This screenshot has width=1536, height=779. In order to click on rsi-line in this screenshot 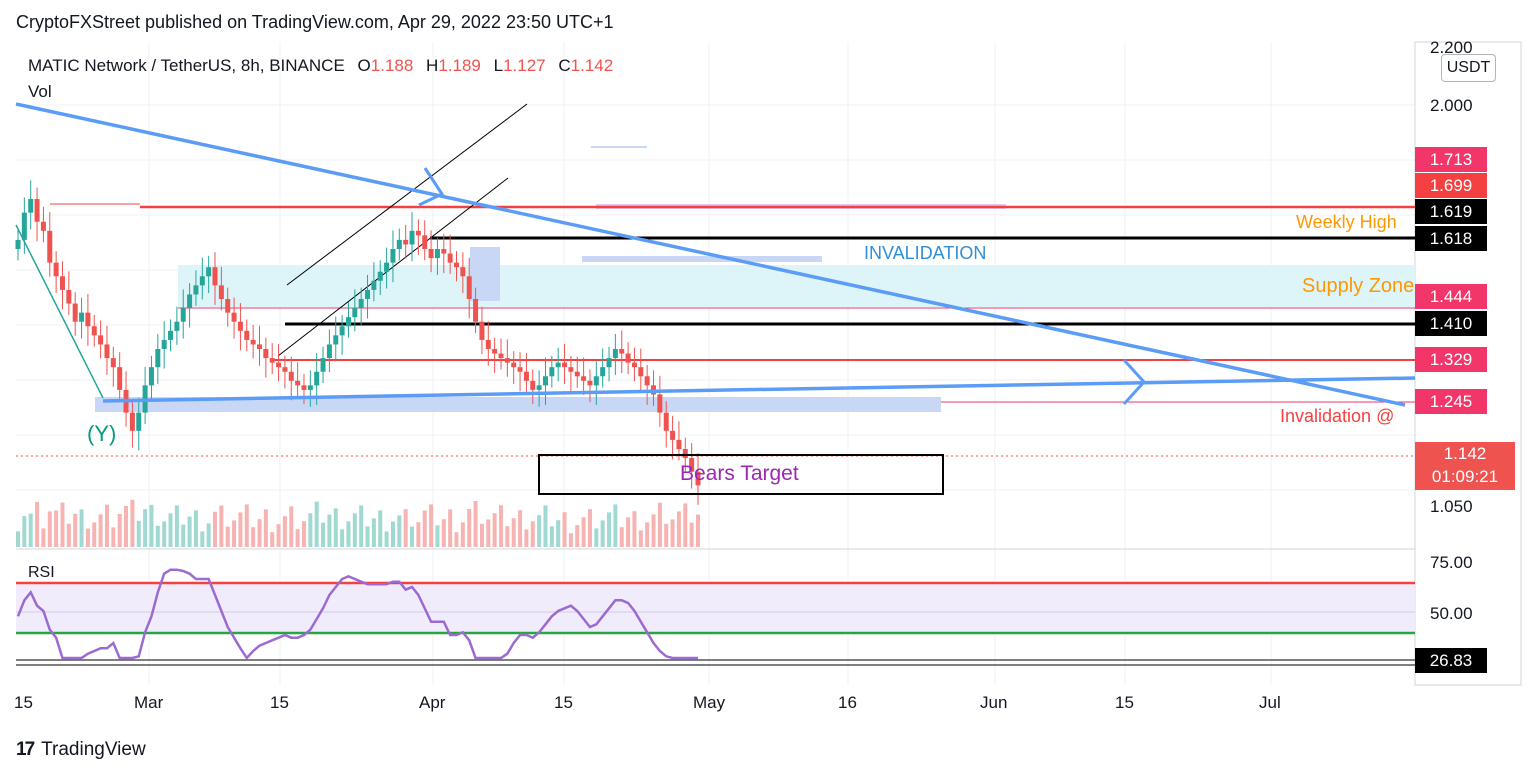, I will do `click(357, 614)`.